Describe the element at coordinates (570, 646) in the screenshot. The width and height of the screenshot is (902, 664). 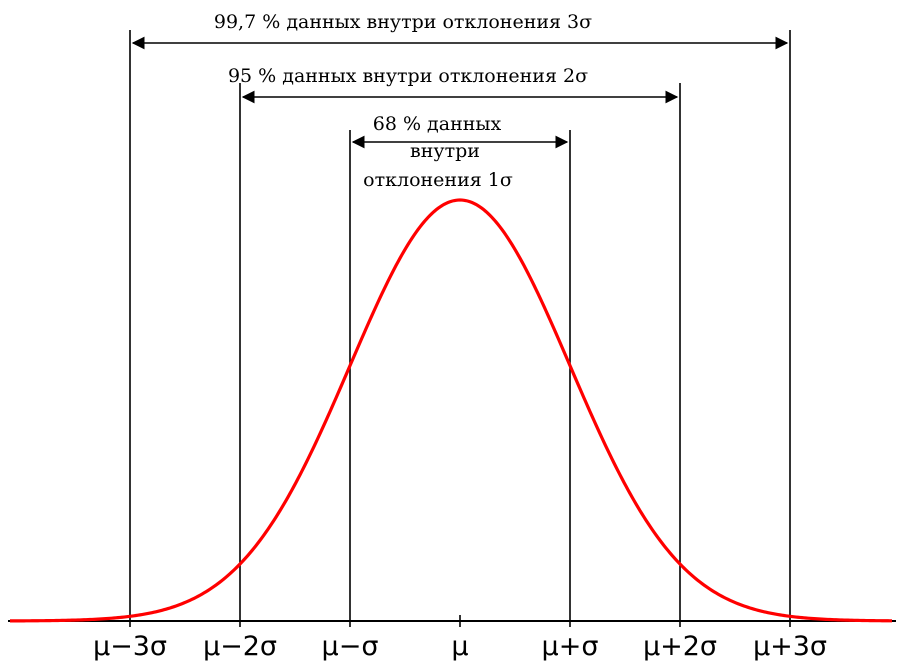
I see `tick-label-plus-1: μ+σ` at that location.